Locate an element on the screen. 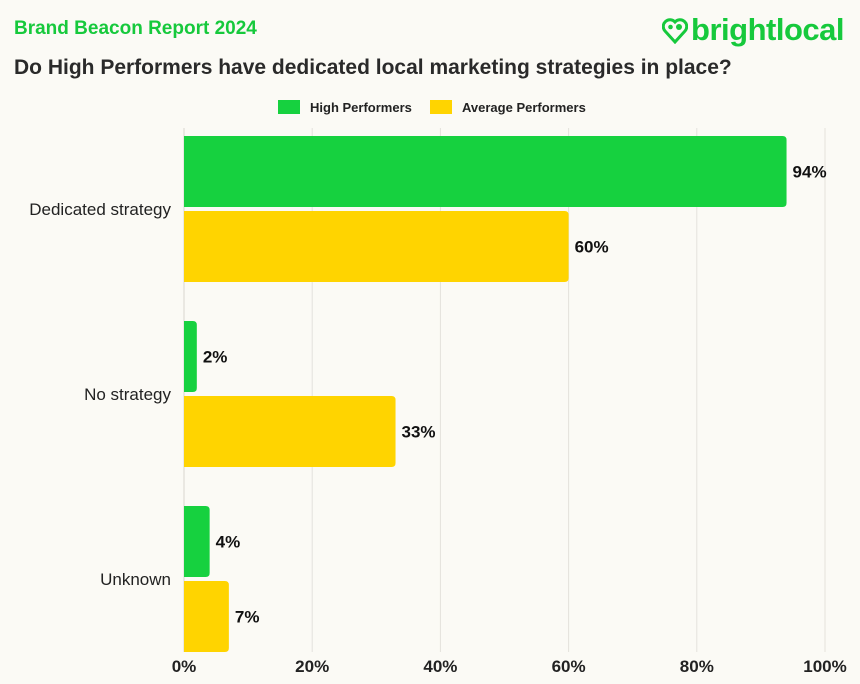  category-label: Unknown is located at coordinates (135, 579).